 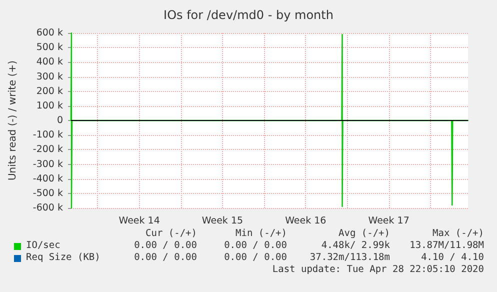 What do you see at coordinates (48, 164) in the screenshot?
I see `y-tick-label: -300 k` at bounding box center [48, 164].